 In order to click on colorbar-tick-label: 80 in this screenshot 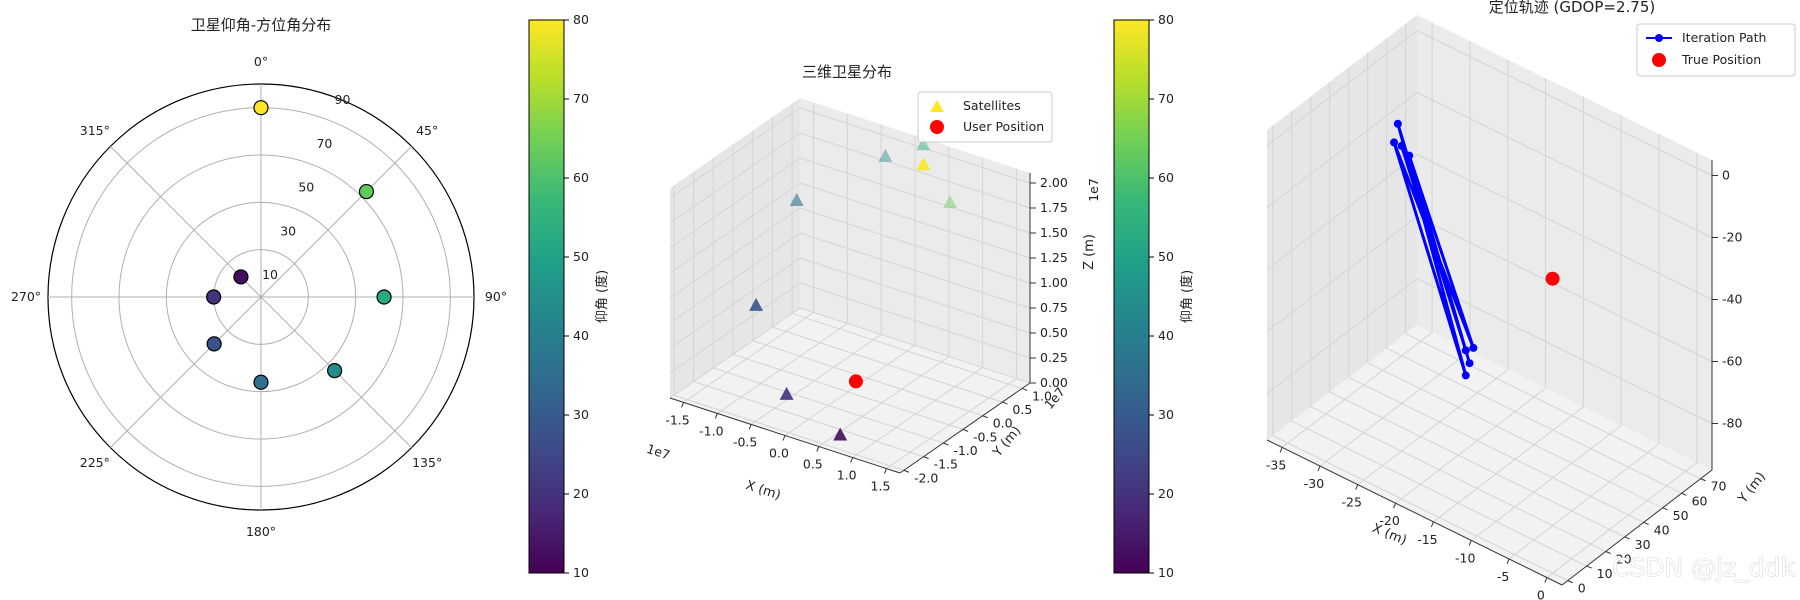, I will do `click(1166, 19)`.